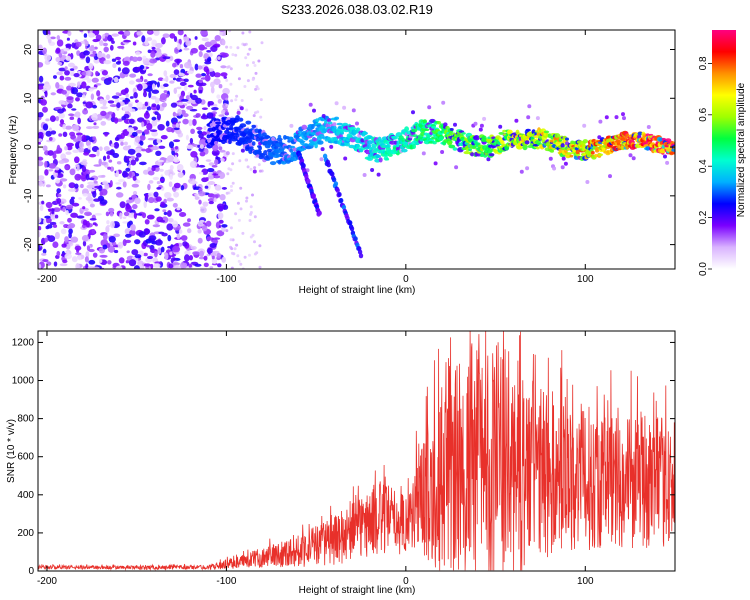  What do you see at coordinates (25, 495) in the screenshot?
I see `y-tick-label: 400` at bounding box center [25, 495].